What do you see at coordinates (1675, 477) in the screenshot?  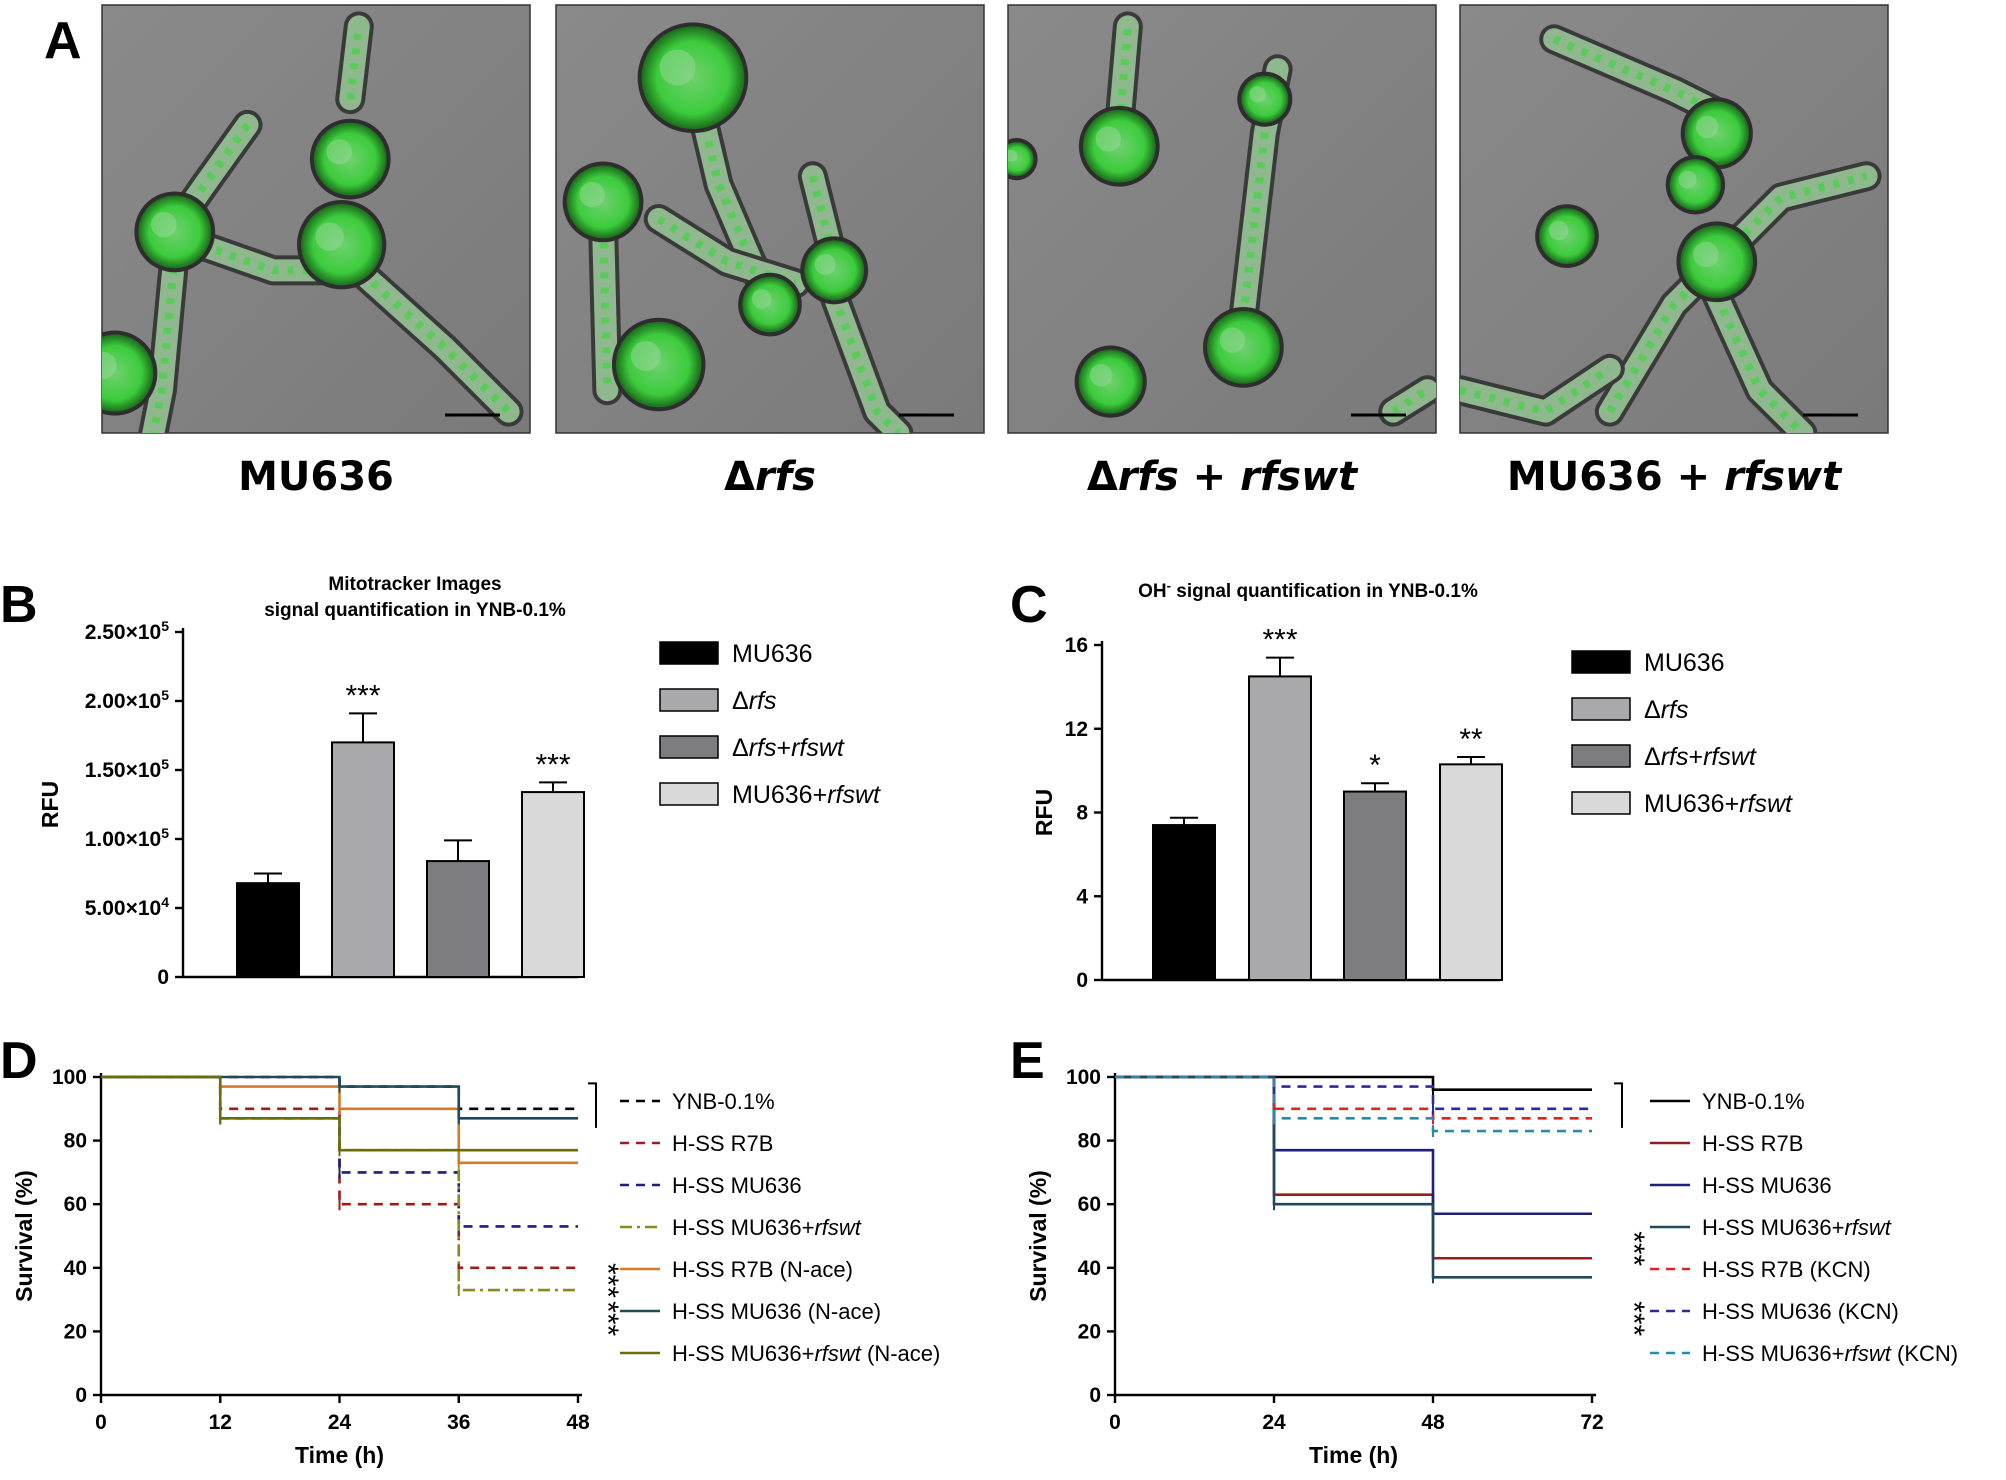 I see `micrograph-caption: MU636 + rfswt` at bounding box center [1675, 477].